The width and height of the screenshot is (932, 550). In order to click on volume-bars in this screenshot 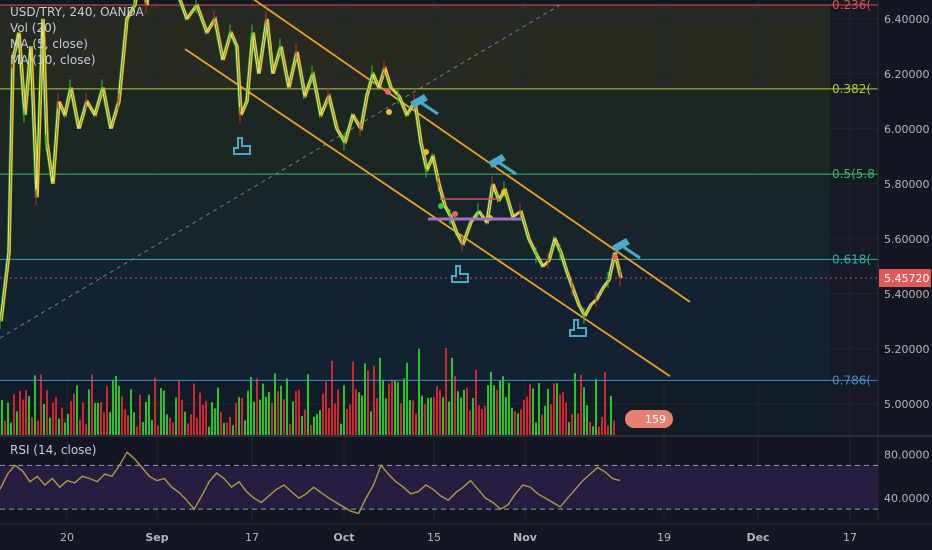, I will do `click(308, 391)`.